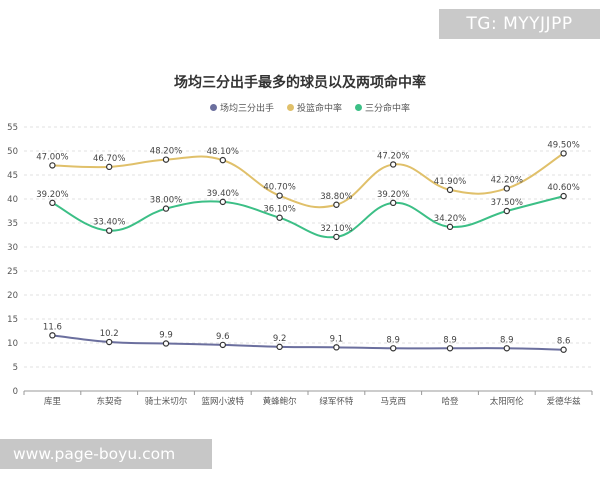  What do you see at coordinates (507, 180) in the screenshot?
I see `series-fg-pct-data-label: 42.20%` at bounding box center [507, 180].